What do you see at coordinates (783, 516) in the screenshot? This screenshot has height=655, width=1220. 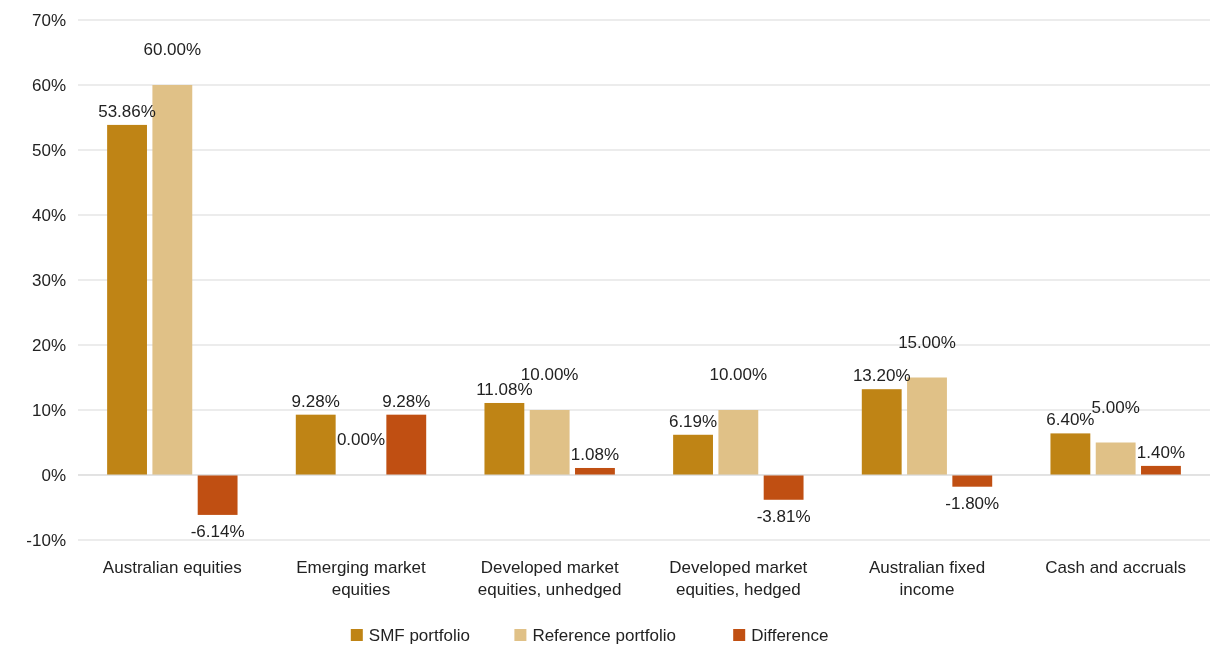 I see `data-label: -3.81%` at bounding box center [783, 516].